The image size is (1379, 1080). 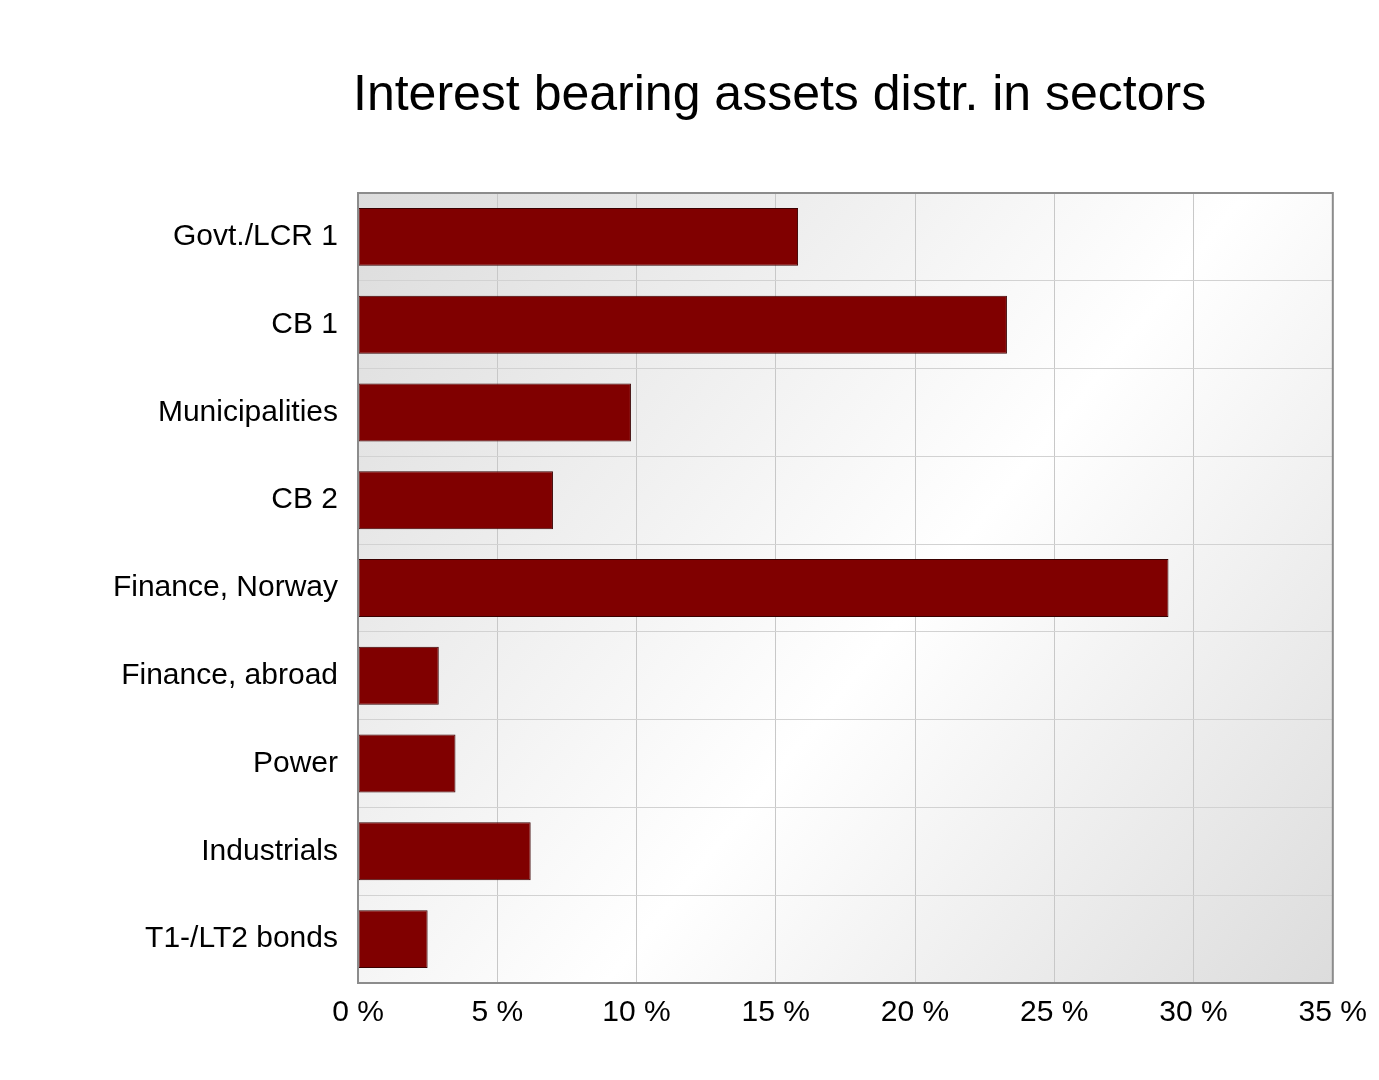 What do you see at coordinates (269, 849) in the screenshot?
I see `y-tick-label: Industrials` at bounding box center [269, 849].